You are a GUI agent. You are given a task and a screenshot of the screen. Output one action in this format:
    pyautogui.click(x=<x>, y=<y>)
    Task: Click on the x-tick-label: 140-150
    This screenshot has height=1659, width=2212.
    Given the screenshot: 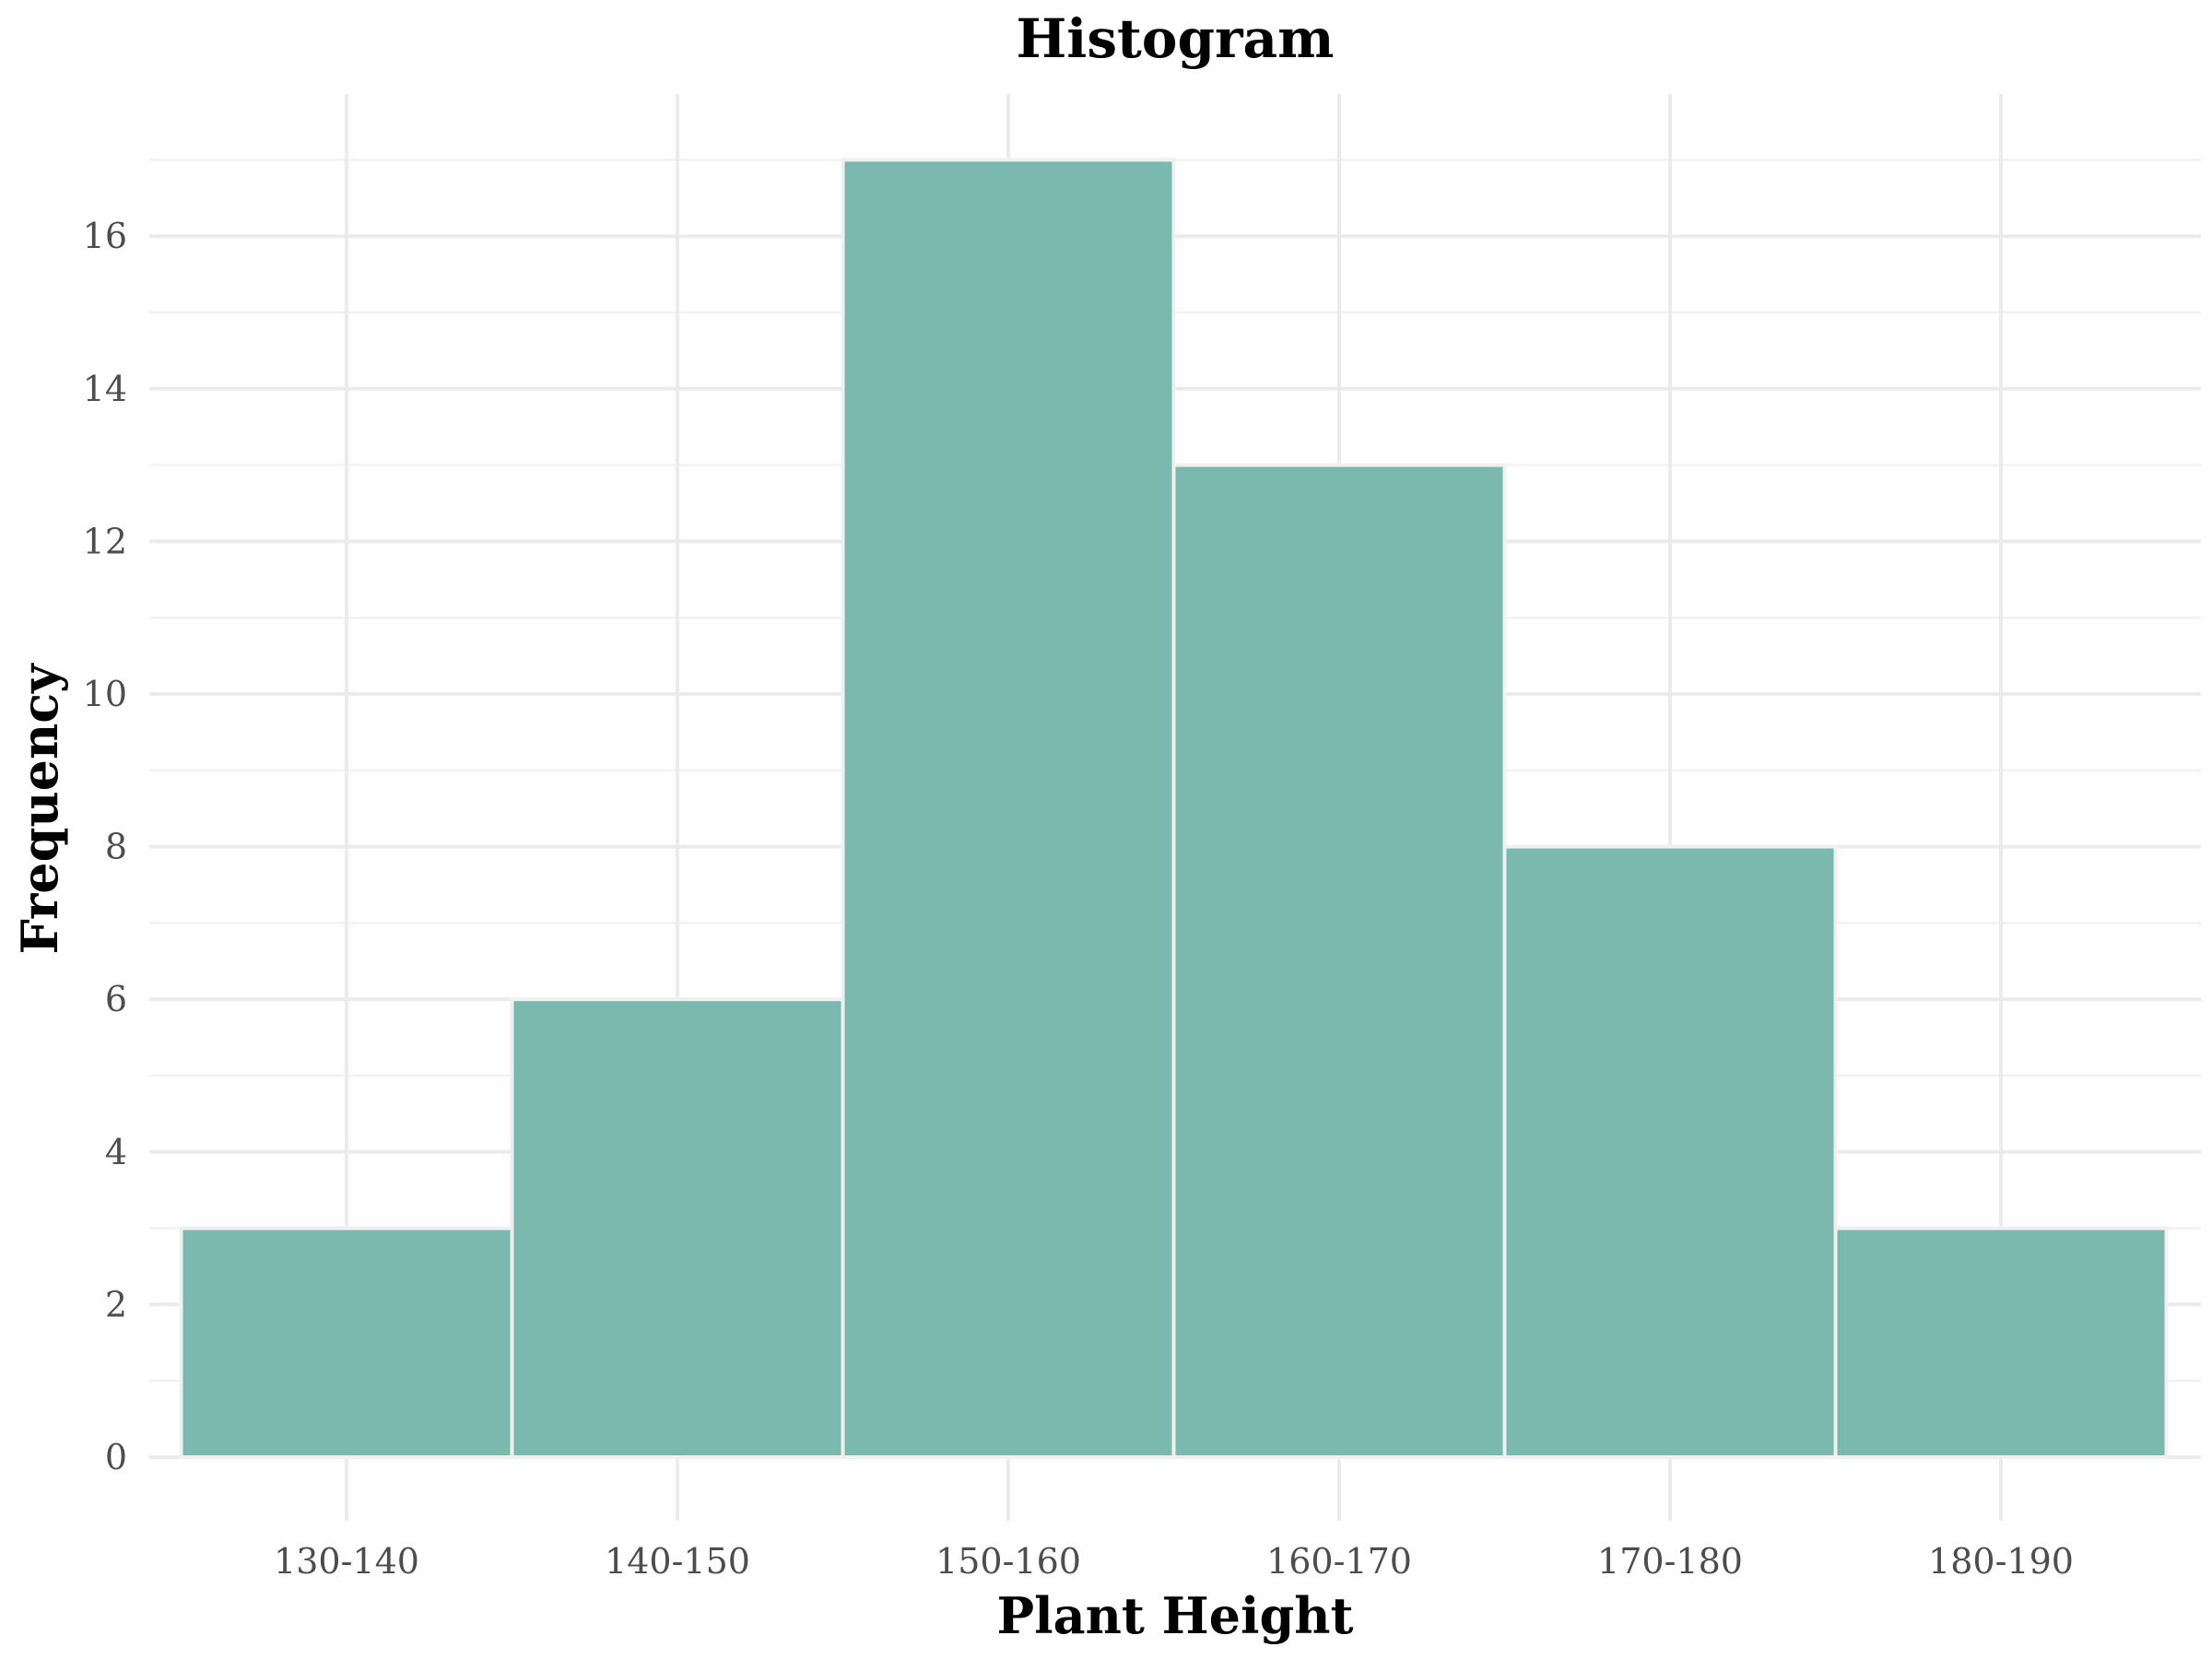 What is the action you would take?
    pyautogui.click(x=677, y=1561)
    